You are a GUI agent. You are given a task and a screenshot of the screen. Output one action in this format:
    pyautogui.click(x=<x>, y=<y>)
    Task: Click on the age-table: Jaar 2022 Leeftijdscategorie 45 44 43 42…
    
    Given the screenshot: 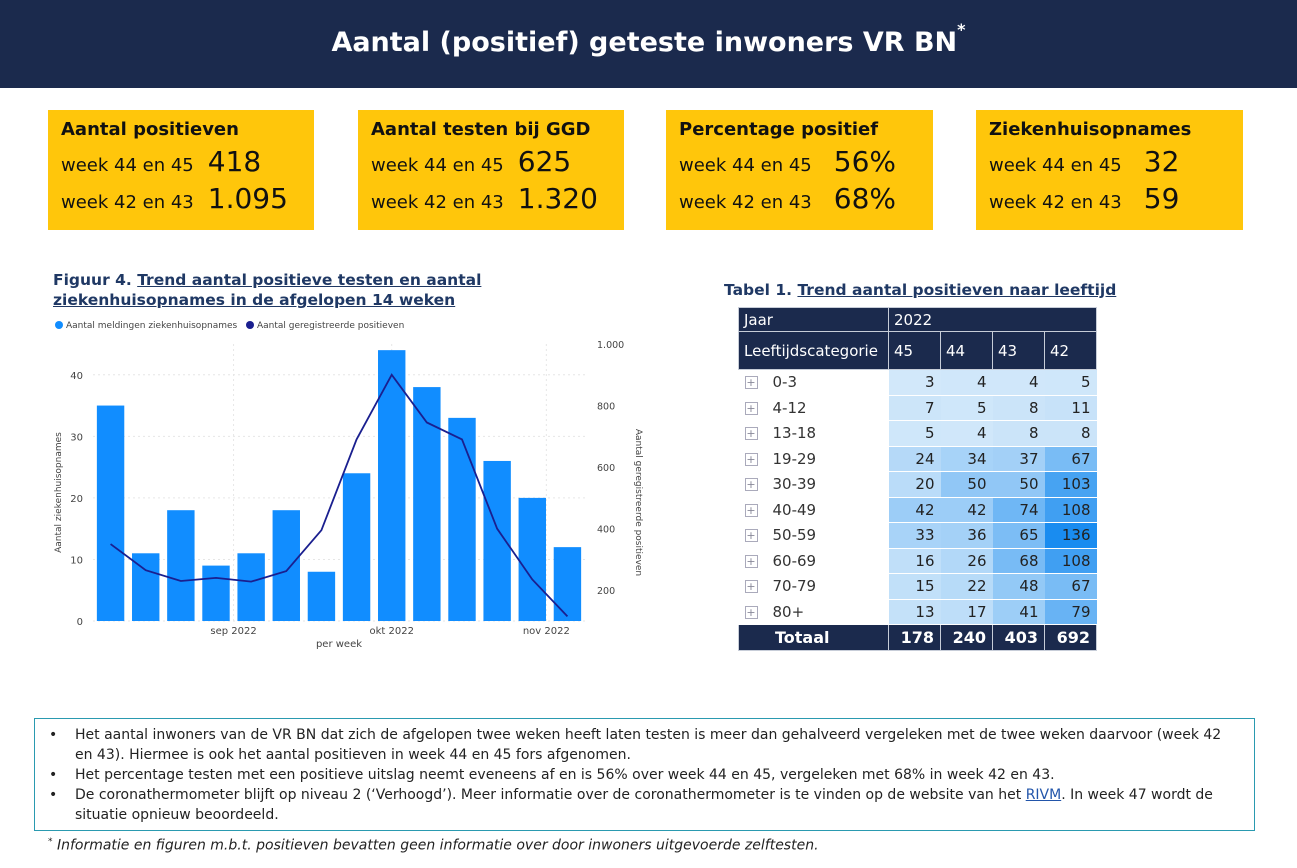 What is the action you would take?
    pyautogui.click(x=917, y=479)
    